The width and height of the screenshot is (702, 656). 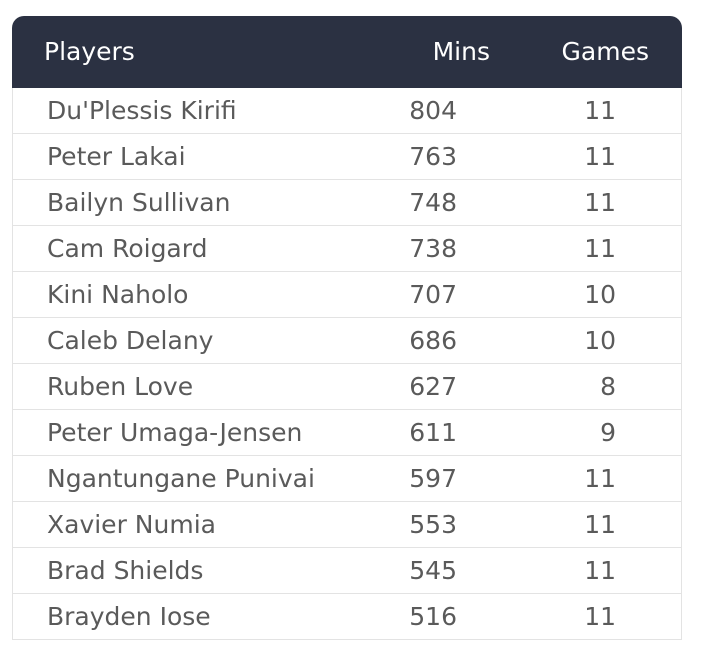 I want to click on player-name: Bailyn Sullivan, so click(x=139, y=202).